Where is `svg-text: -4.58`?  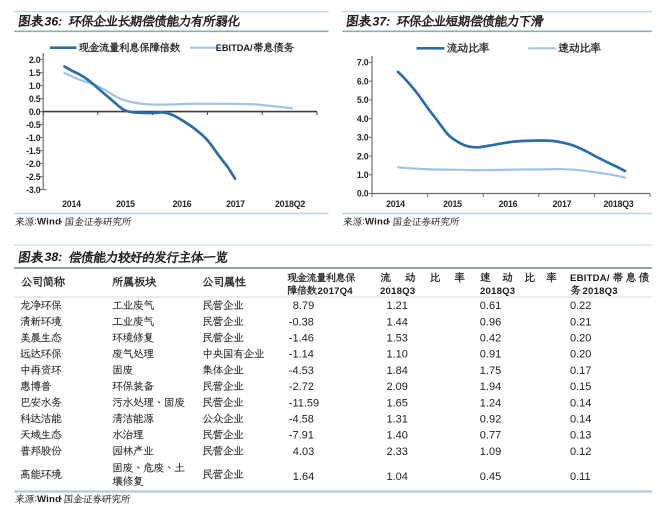
svg-text: -4.58 is located at coordinates (301, 420).